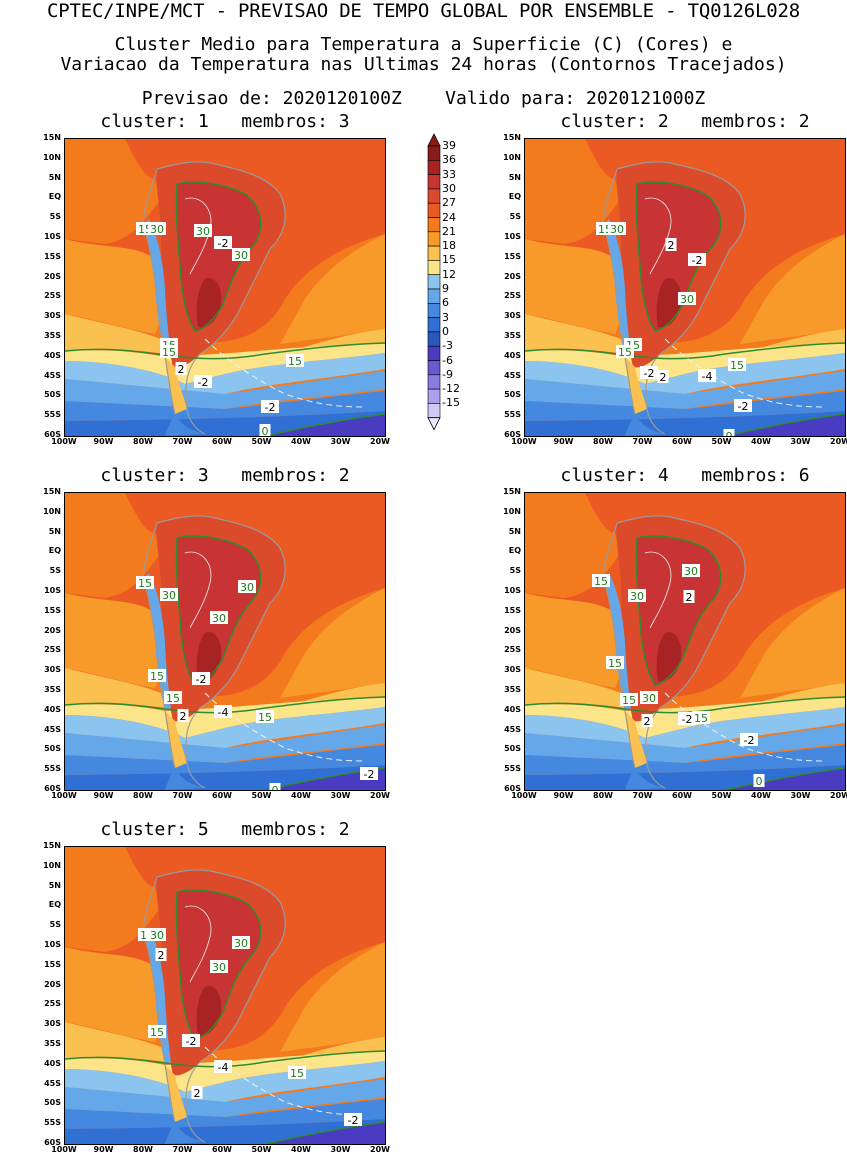  What do you see at coordinates (143, 1149) in the screenshot?
I see `longitude-label: 80W` at bounding box center [143, 1149].